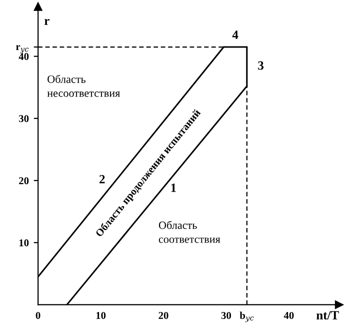 The image size is (346, 333). Describe the element at coordinates (24, 180) in the screenshot. I see `y-tick-label: 20` at that location.